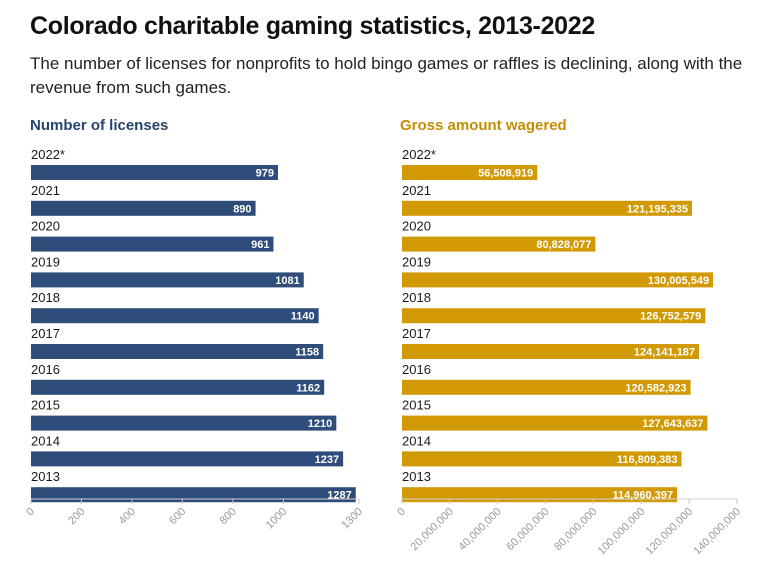 The height and width of the screenshot is (587, 768). Describe the element at coordinates (339, 496) in the screenshot. I see `licenses-value-label-2013: 1287` at that location.